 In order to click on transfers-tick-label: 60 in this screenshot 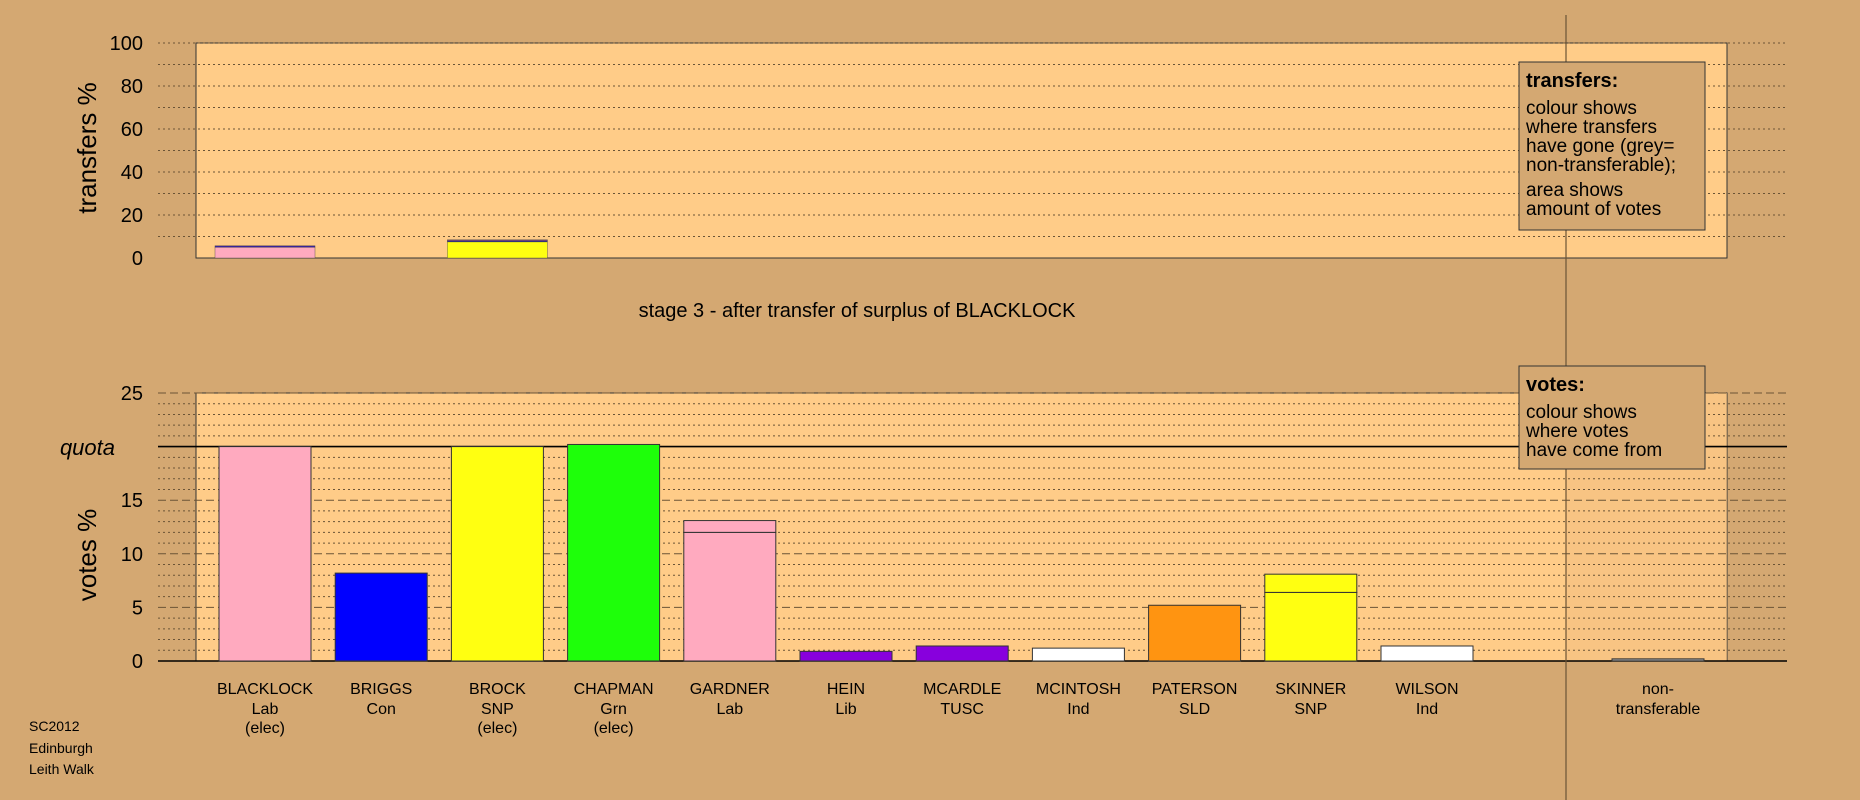, I will do `click(132, 130)`.